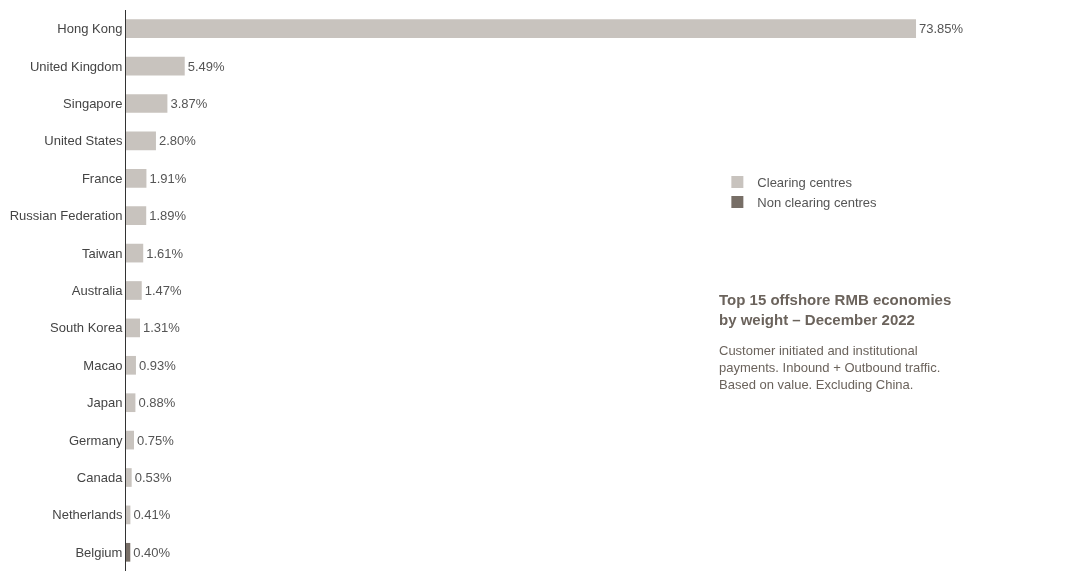 The width and height of the screenshot is (1080, 581). What do you see at coordinates (805, 183) in the screenshot?
I see `legend-label: Clearing centres` at bounding box center [805, 183].